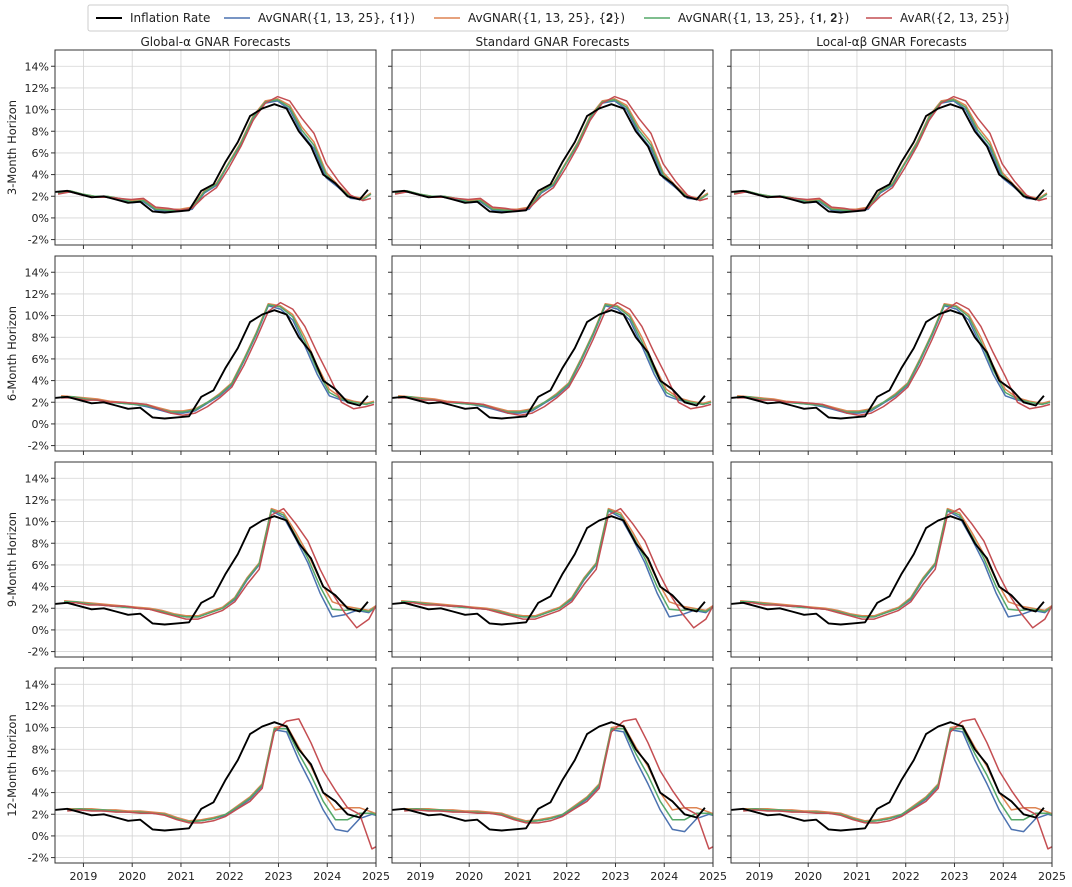  Describe the element at coordinates (278, 876) in the screenshot. I see `x-tick-label: 2023` at that location.